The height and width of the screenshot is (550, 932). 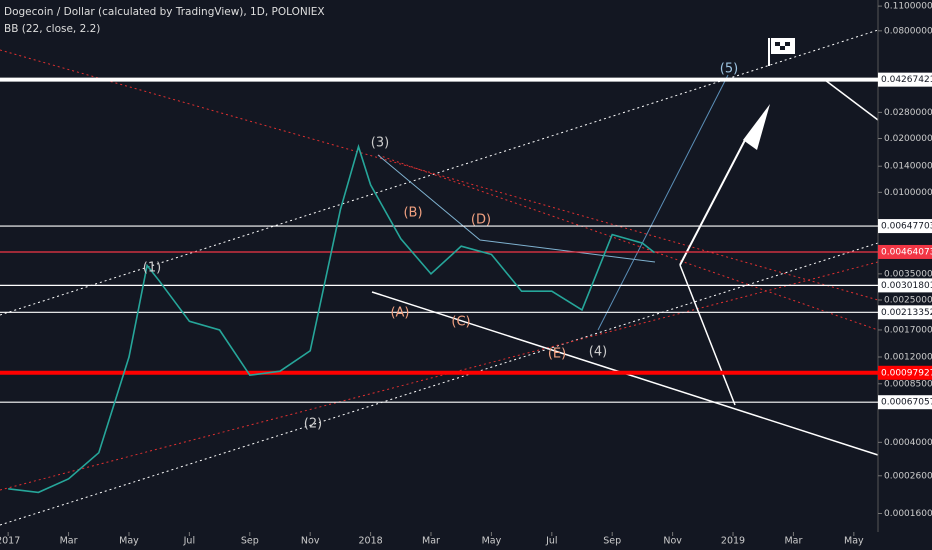 I want to click on wave-label: (A), so click(x=399, y=313).